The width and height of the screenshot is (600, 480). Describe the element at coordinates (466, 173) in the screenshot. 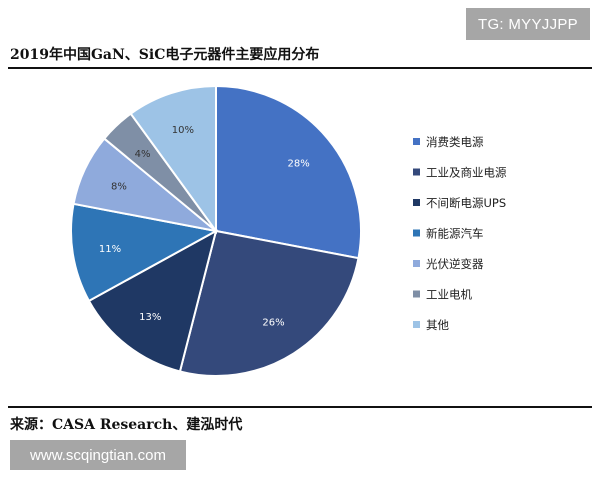

I see `legend-label-1: 工业及商业电源` at that location.